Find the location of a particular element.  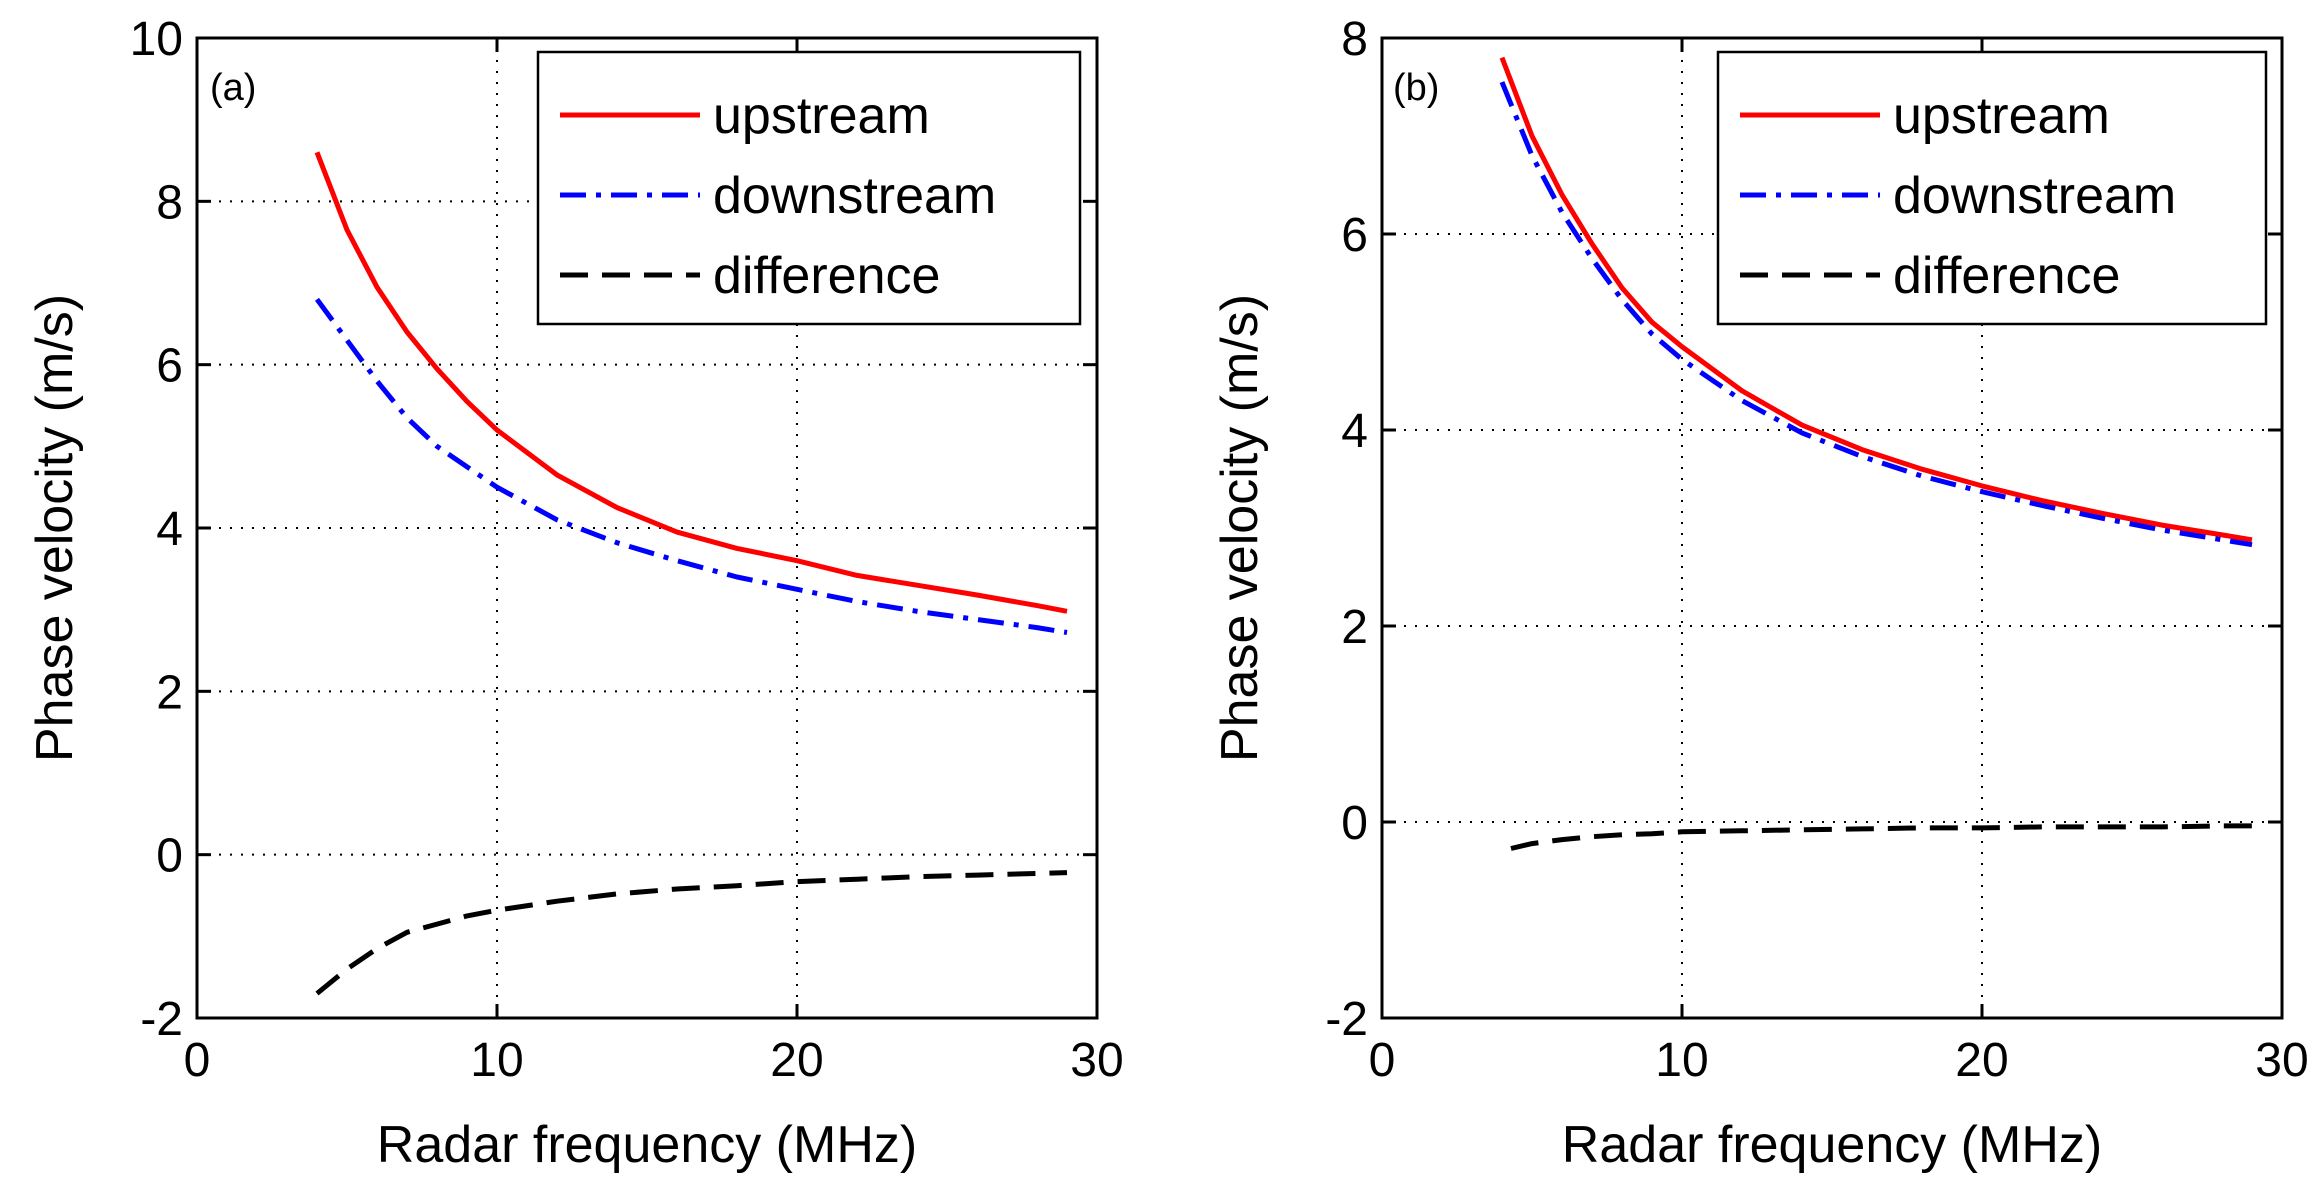

panel-label: (a) is located at coordinates (233, 88).